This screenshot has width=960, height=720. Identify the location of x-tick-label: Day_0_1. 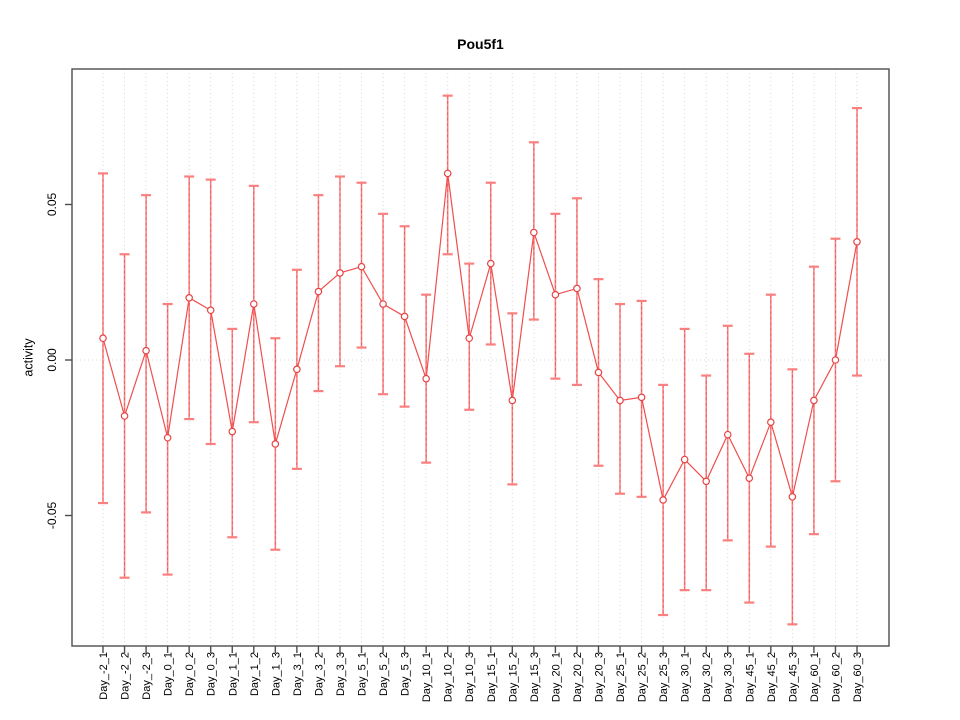
(169, 674).